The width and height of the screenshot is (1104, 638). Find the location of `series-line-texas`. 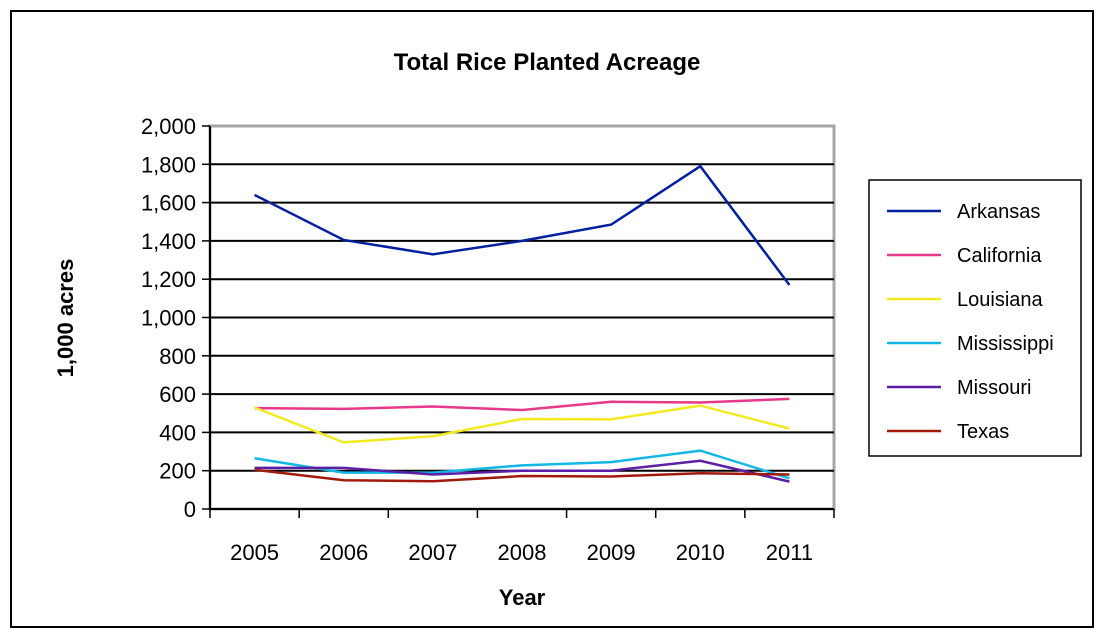

series-line-texas is located at coordinates (522, 475).